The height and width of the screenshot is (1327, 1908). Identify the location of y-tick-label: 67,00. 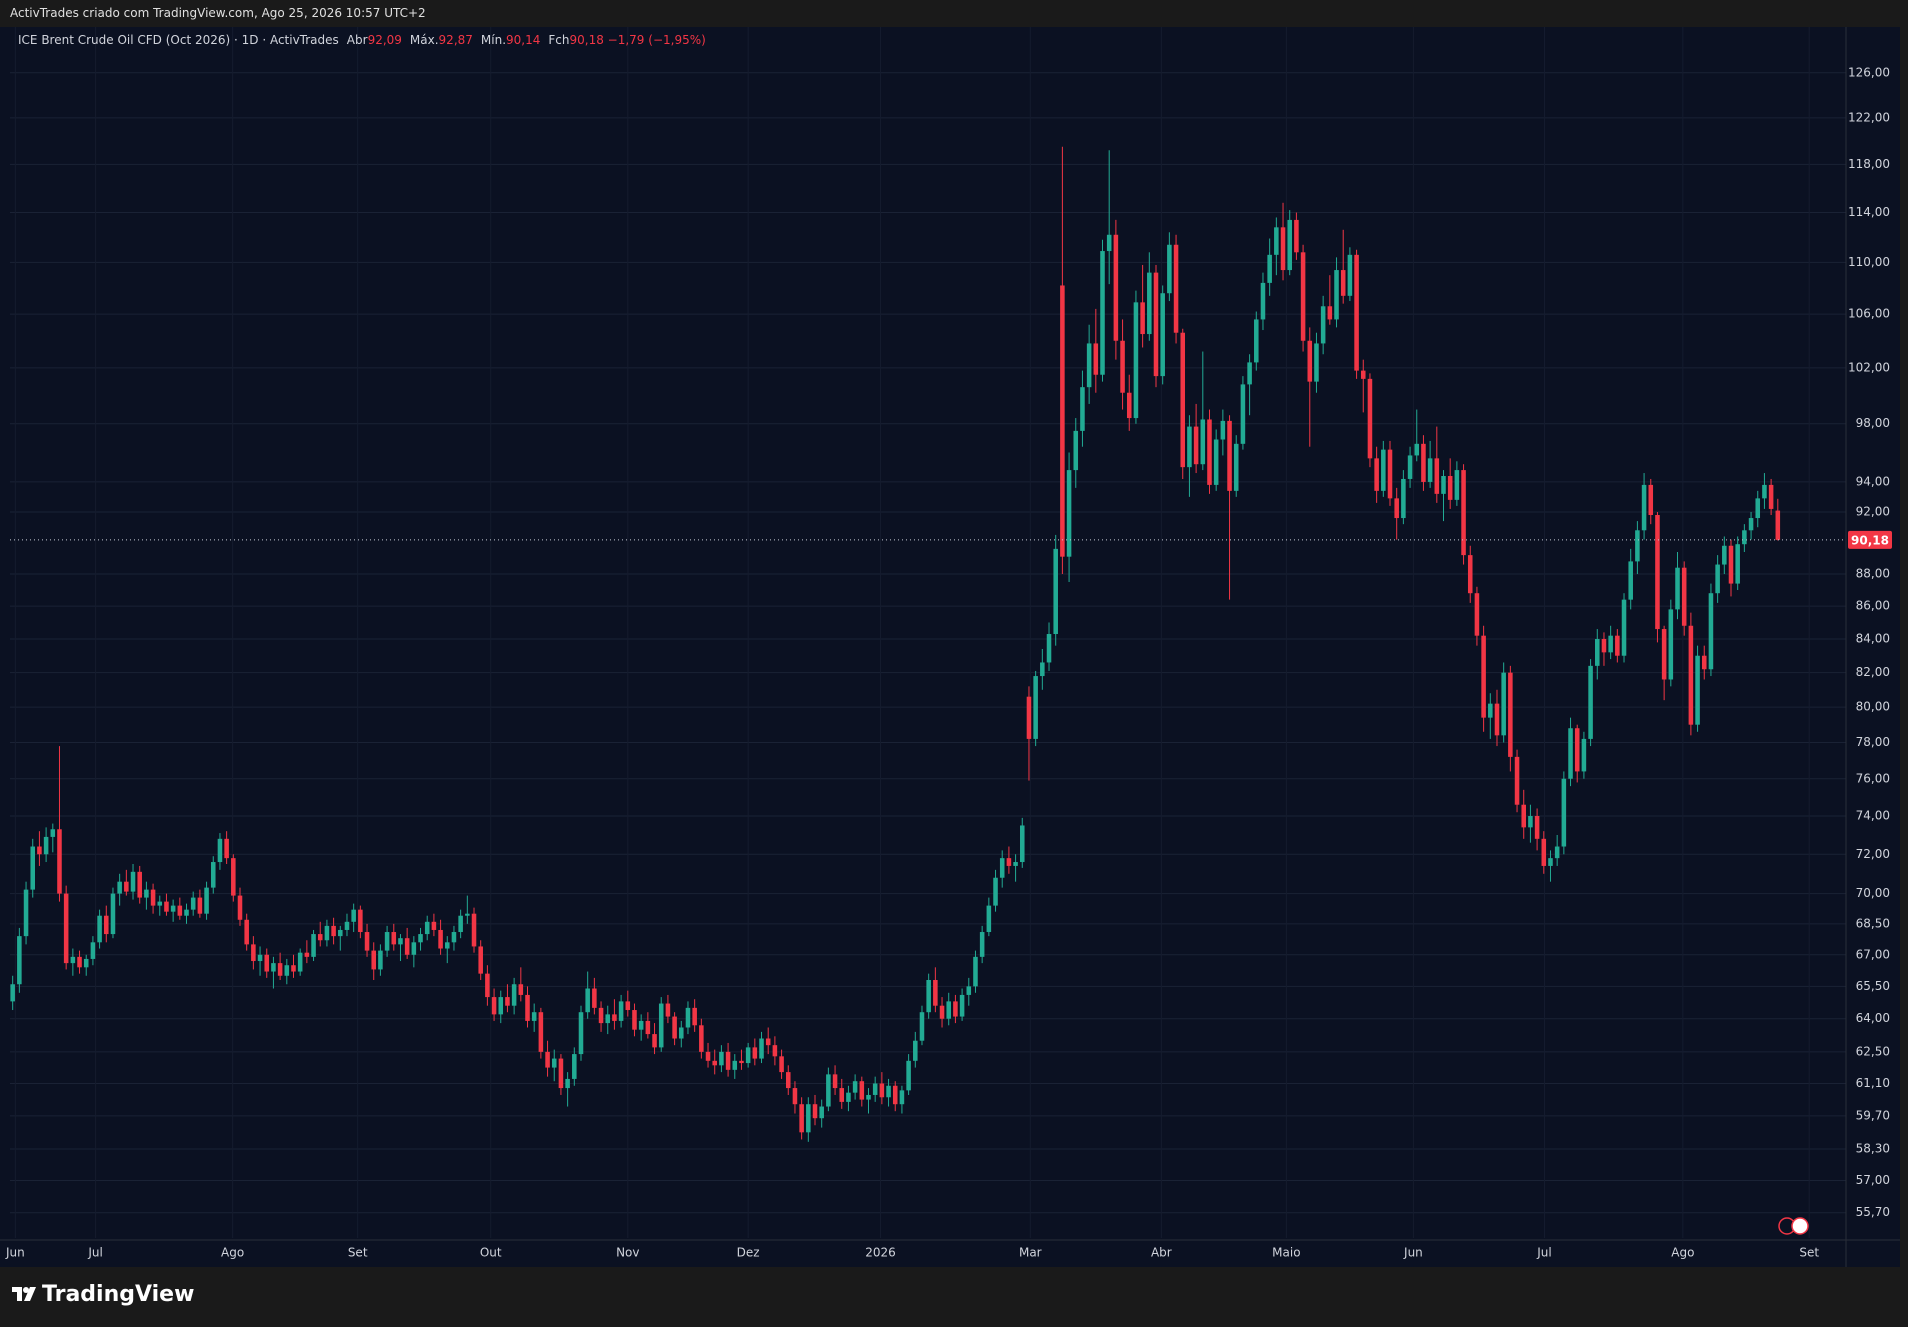
(1873, 954).